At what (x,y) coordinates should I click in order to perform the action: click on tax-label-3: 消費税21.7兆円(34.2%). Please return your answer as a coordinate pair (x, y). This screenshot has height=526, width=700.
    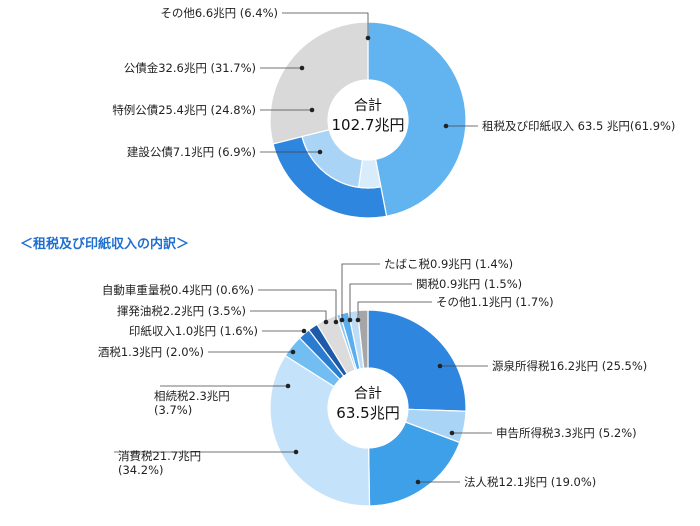
    Looking at the image, I should click on (159, 463).